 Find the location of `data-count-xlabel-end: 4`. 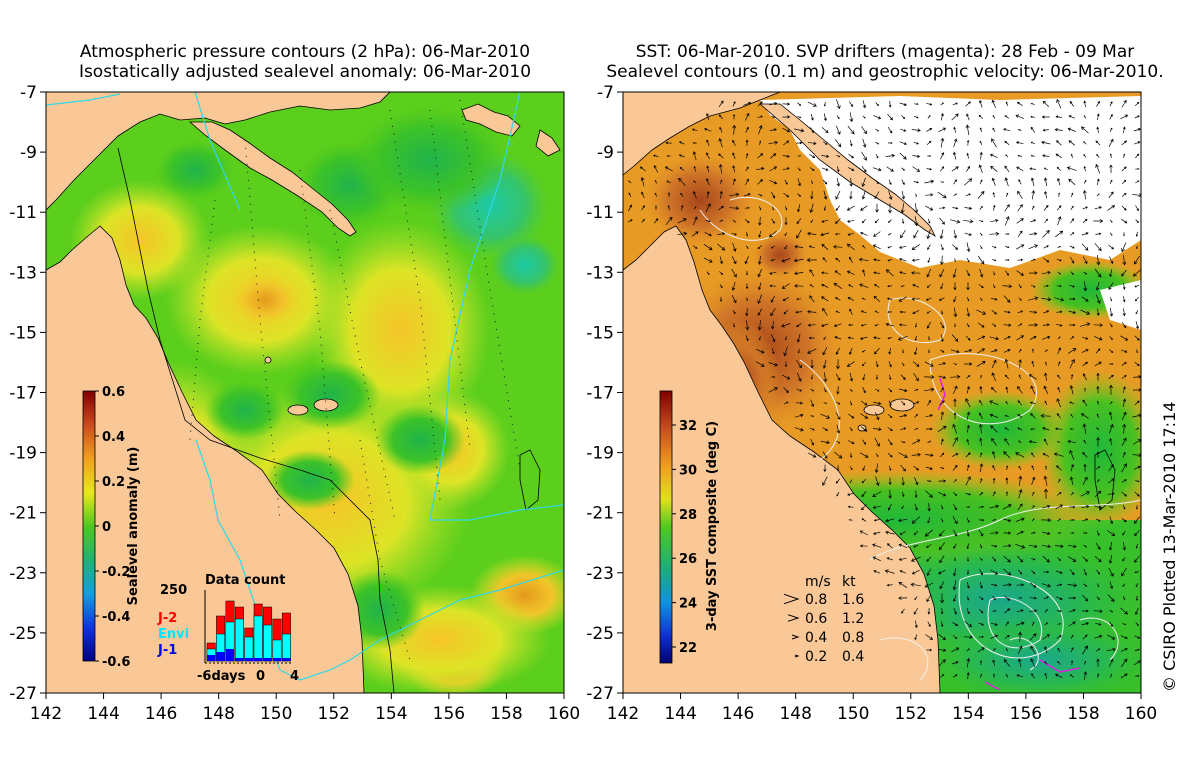

data-count-xlabel-end: 4 is located at coordinates (294, 676).